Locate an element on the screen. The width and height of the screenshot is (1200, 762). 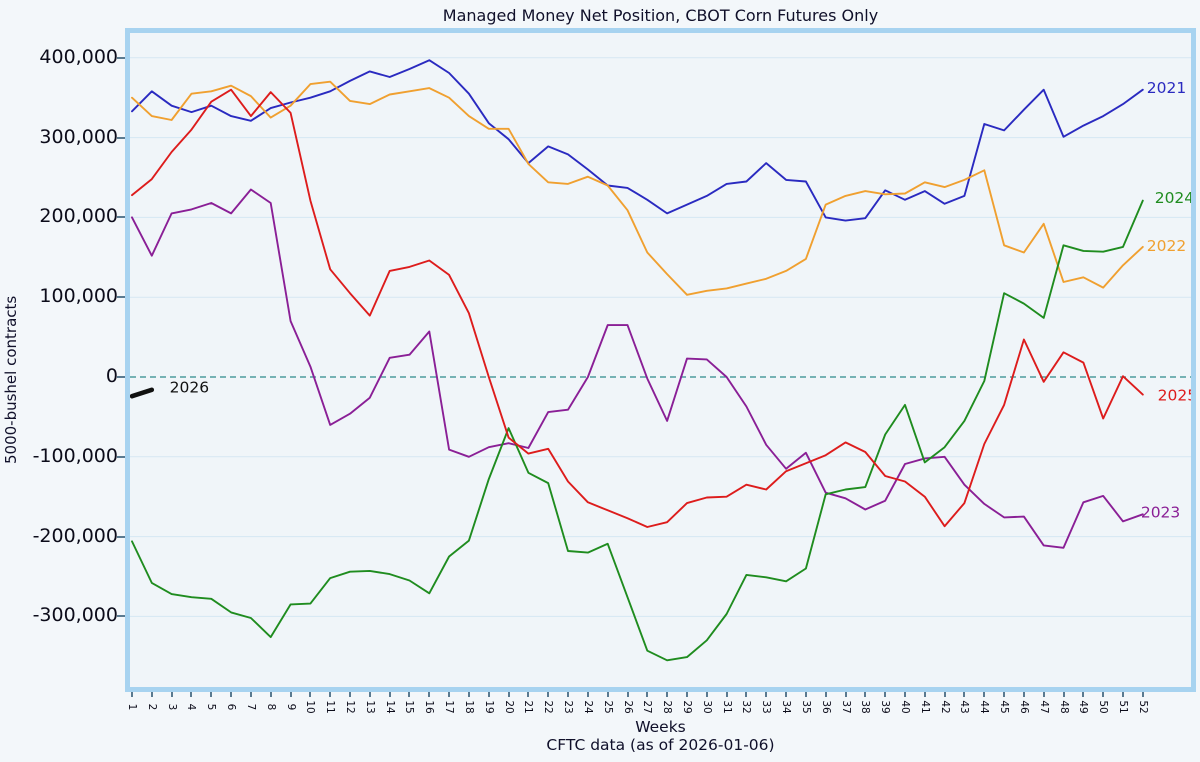
x-tick-label-46: 46 is located at coordinates (1023, 707).